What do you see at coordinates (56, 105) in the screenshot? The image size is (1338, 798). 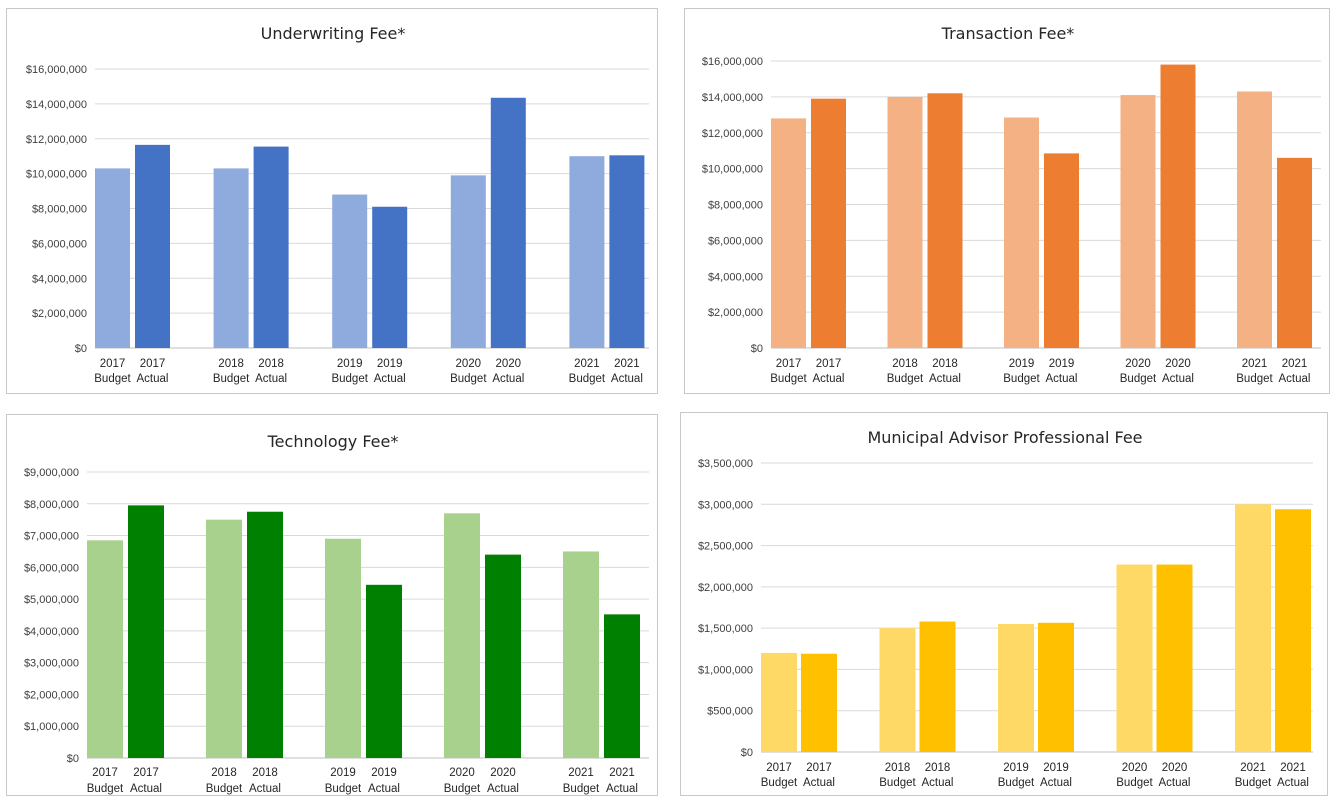 I see `y-tick-label: $14,000,000` at bounding box center [56, 105].